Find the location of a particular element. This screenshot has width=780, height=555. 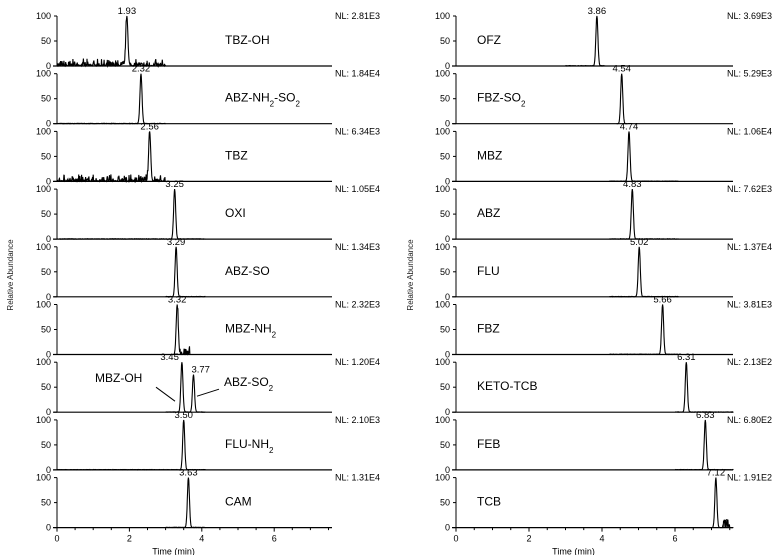

nl-label: NL: 1.84E4 is located at coordinates (357, 74).